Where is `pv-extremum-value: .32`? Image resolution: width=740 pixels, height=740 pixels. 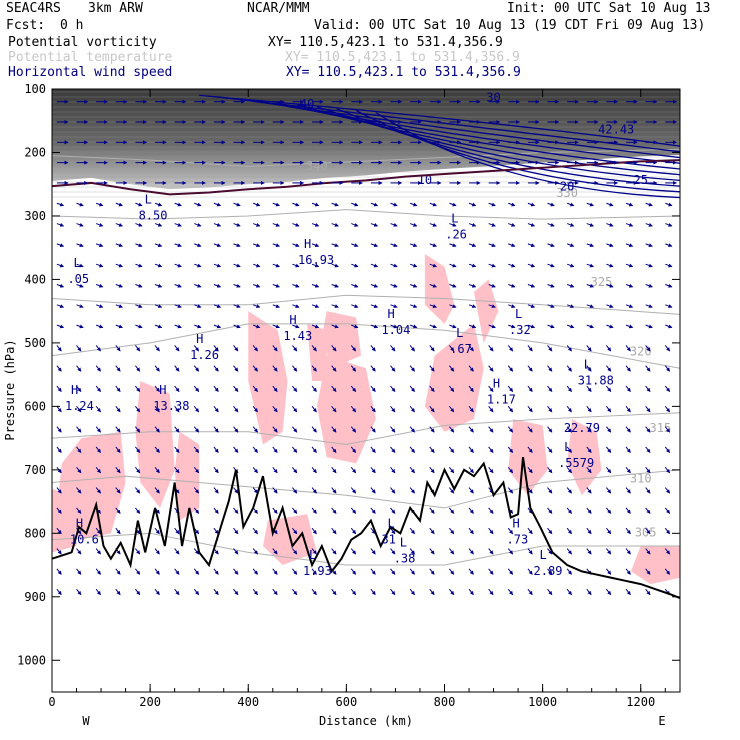 pv-extremum-value: .32 is located at coordinates (520, 330).